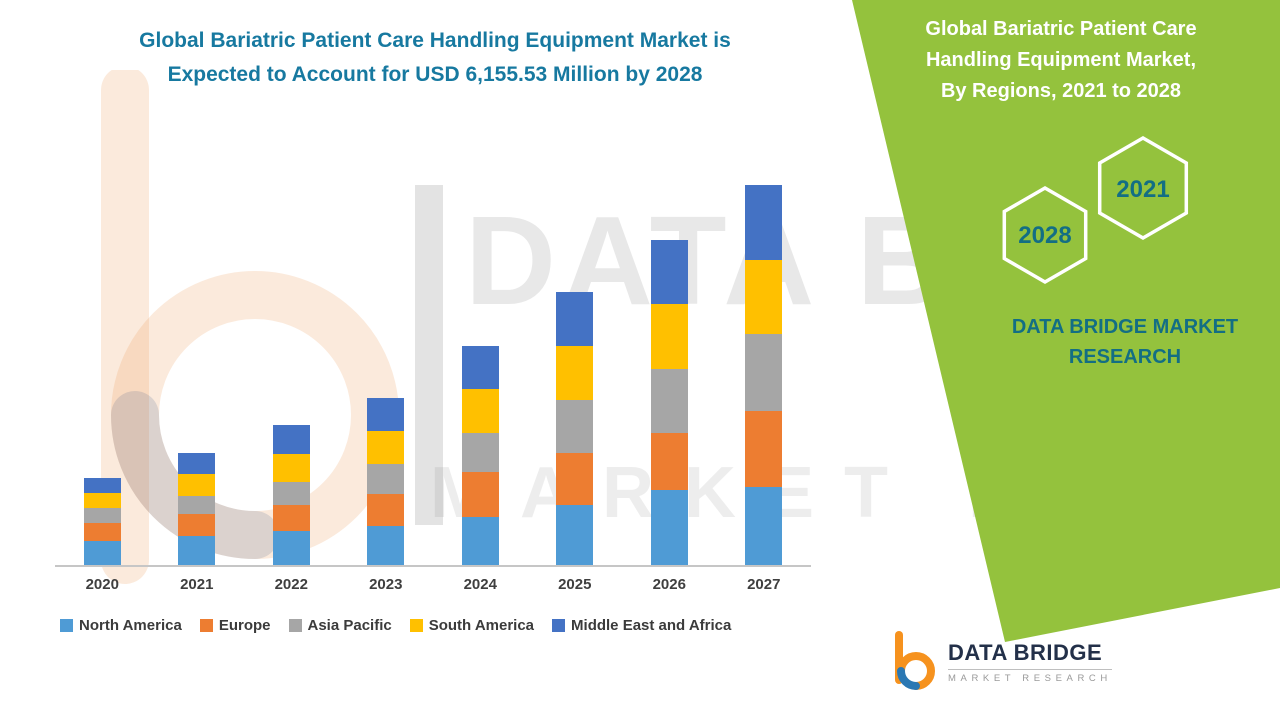 This screenshot has height=720, width=1280. Describe the element at coordinates (1025, 652) in the screenshot. I see `footer-logo-name: DATA BRIDGE` at that location.